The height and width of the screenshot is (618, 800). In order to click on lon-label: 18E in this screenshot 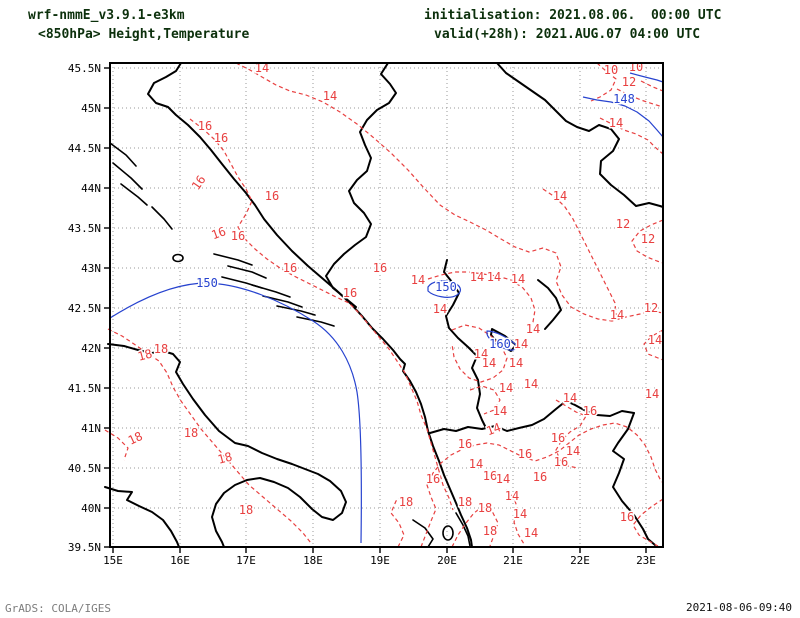, I will do `click(313, 560)`.